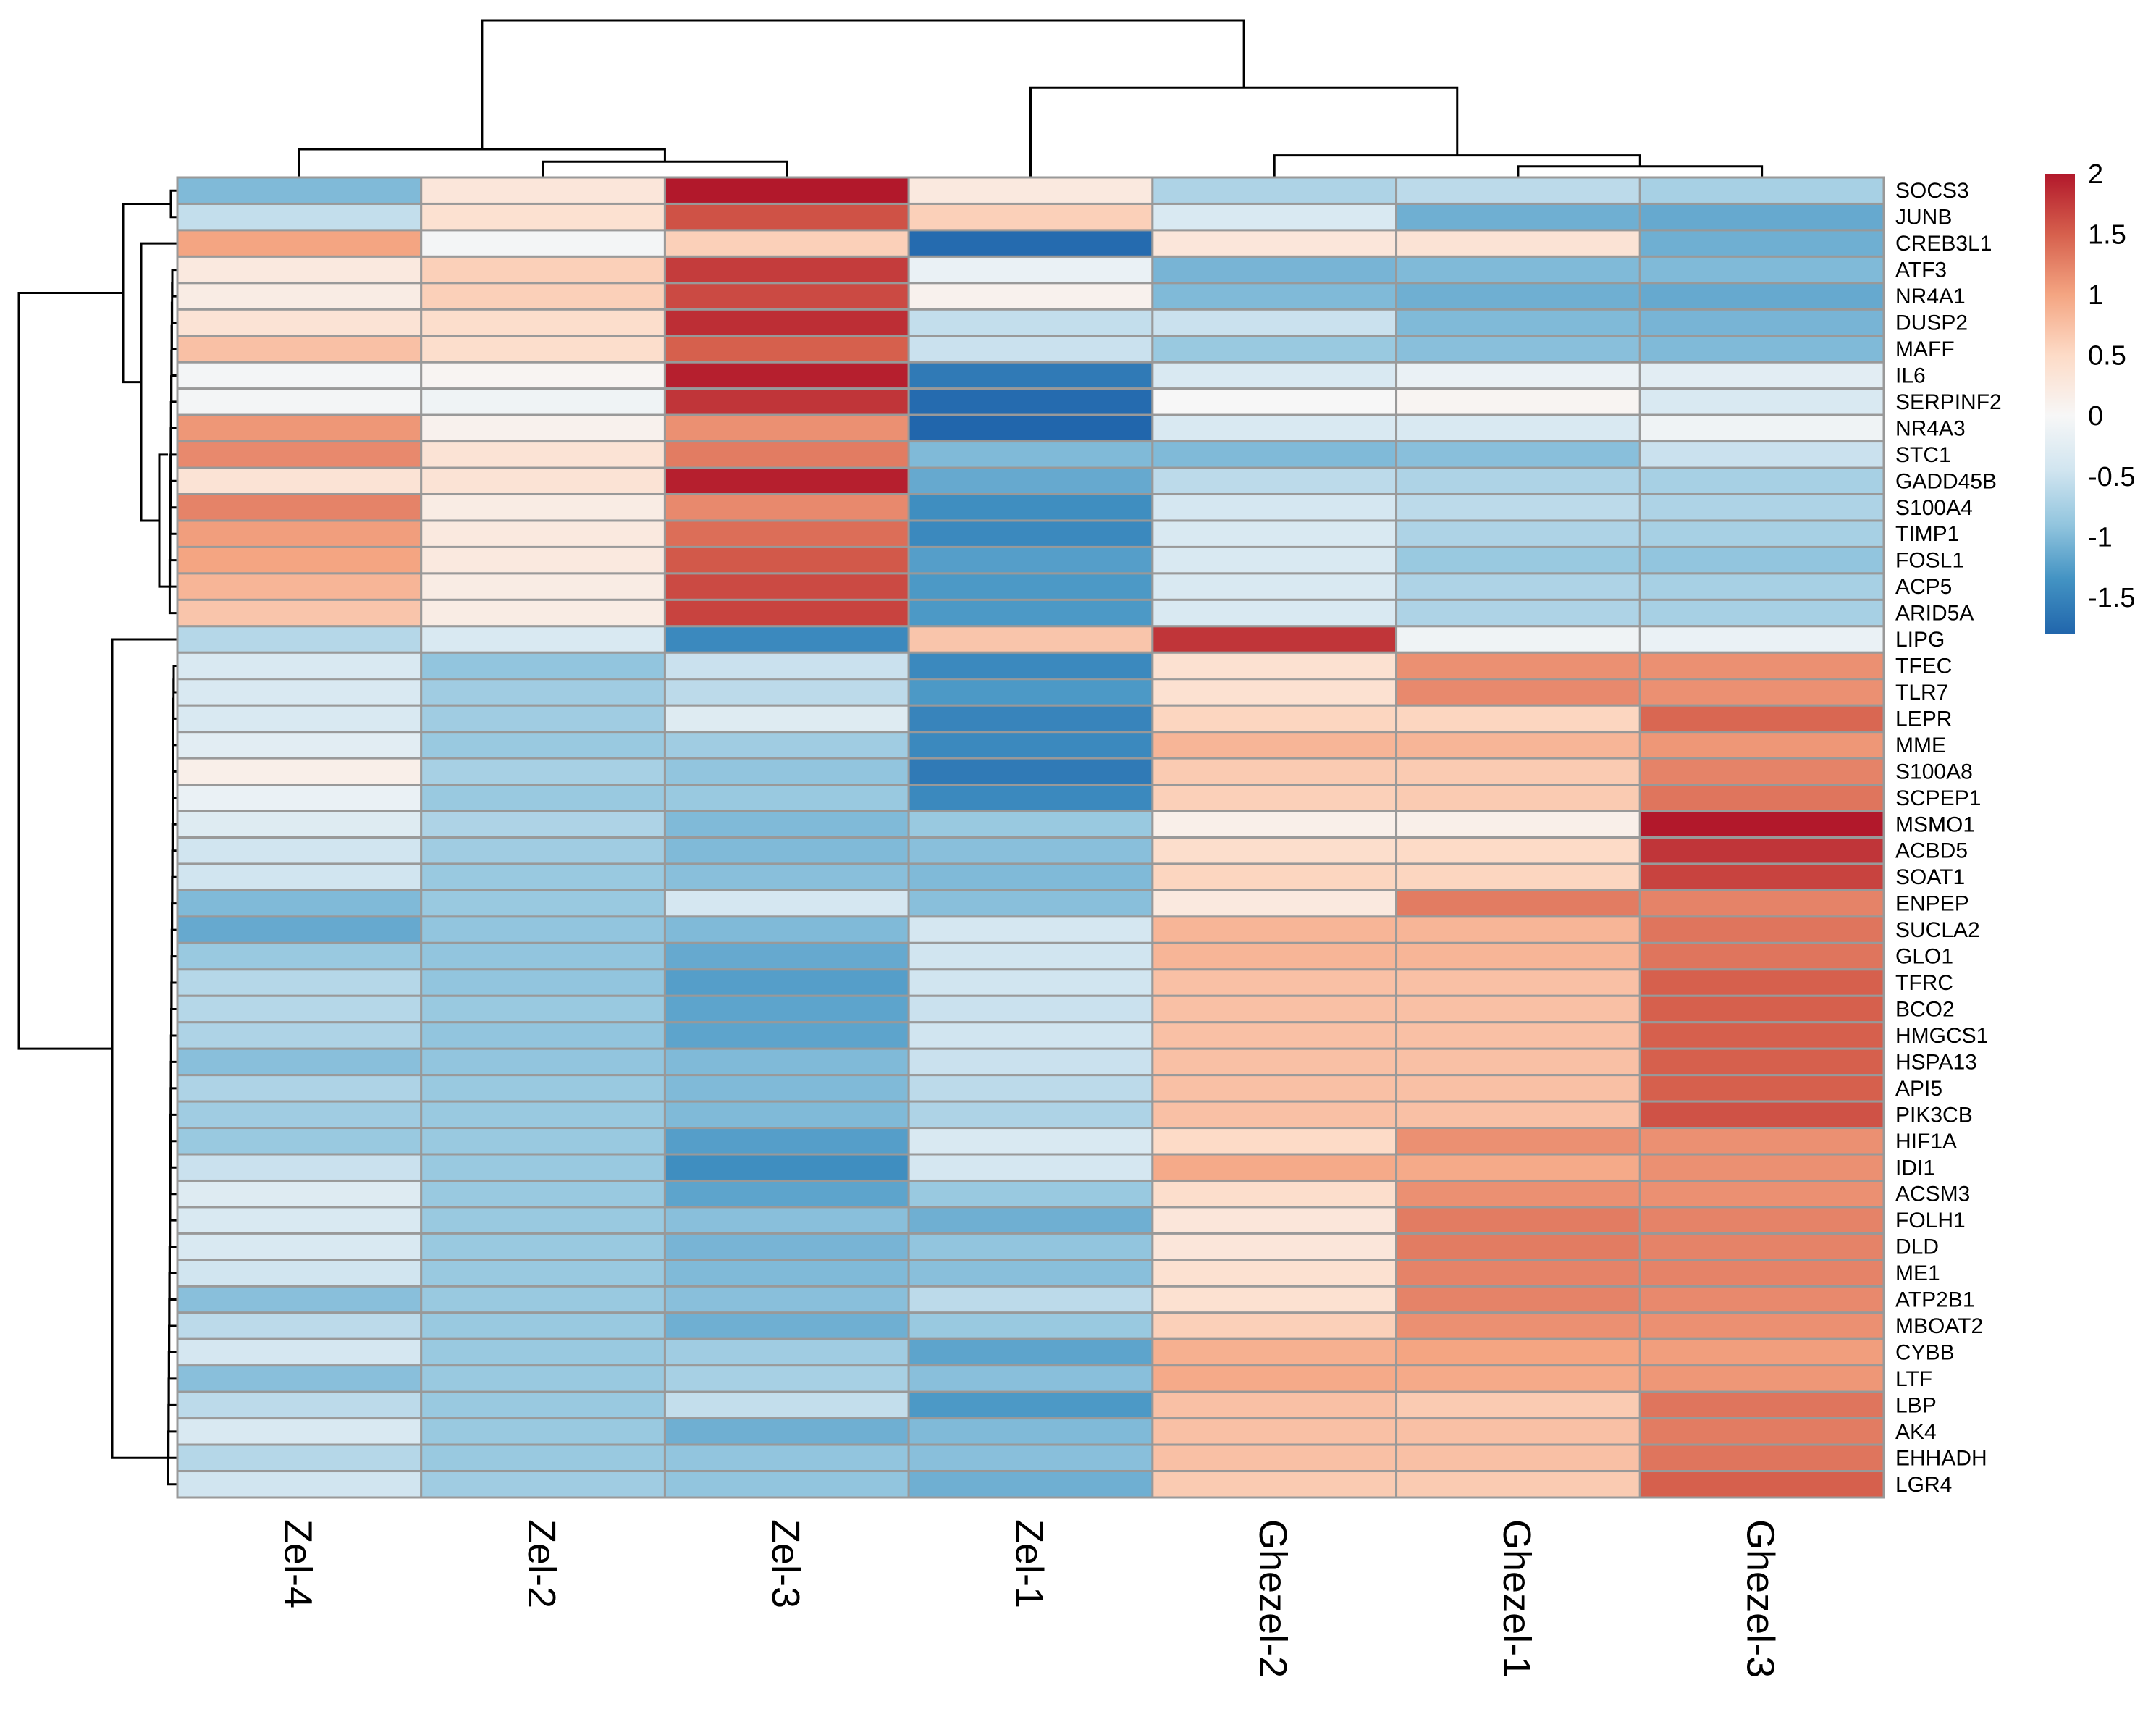 This screenshot has height=1722, width=2156. I want to click on row-label: MME, so click(1920, 745).